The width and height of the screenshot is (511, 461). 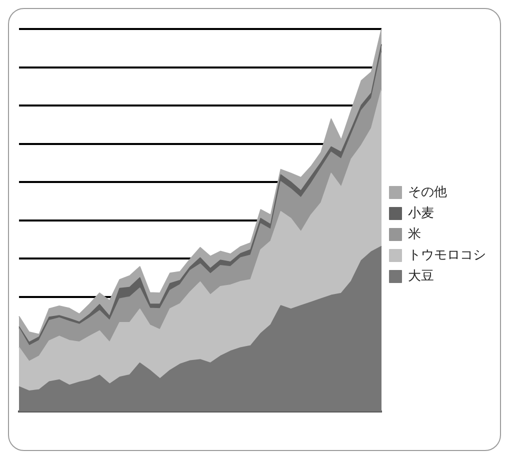 I want to click on legend-label: その他, so click(x=427, y=192).